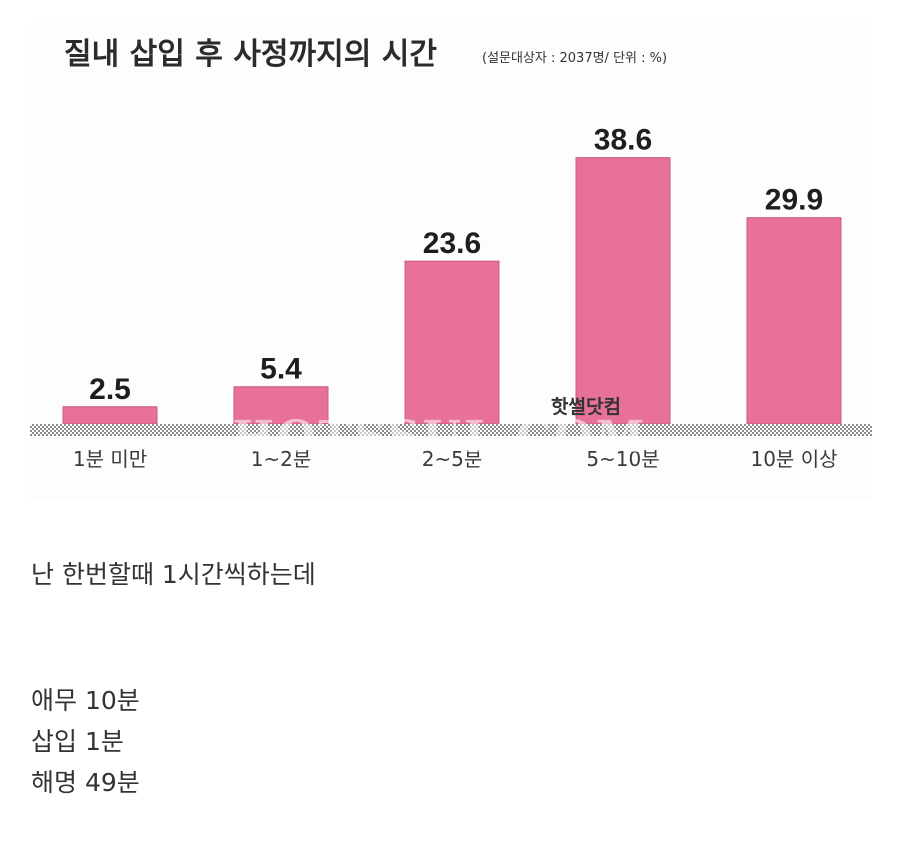 The image size is (900, 849). I want to click on caption-line-1: 난 한번할때 1시간씩하는데, so click(173, 574).